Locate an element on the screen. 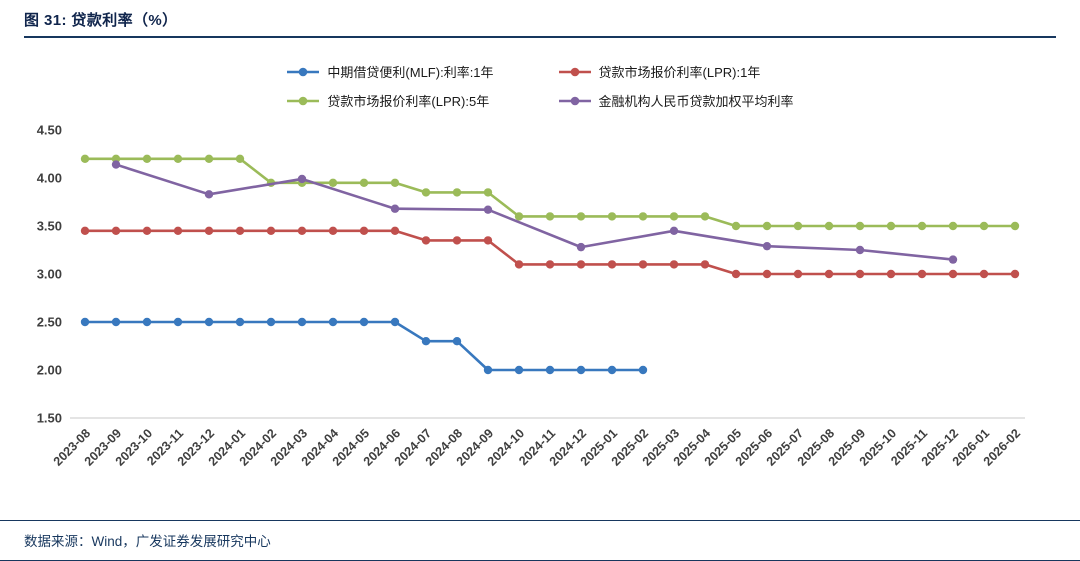 The width and height of the screenshot is (1080, 561). figure-header: 图 31: 贷款利率（%） is located at coordinates (540, 19).